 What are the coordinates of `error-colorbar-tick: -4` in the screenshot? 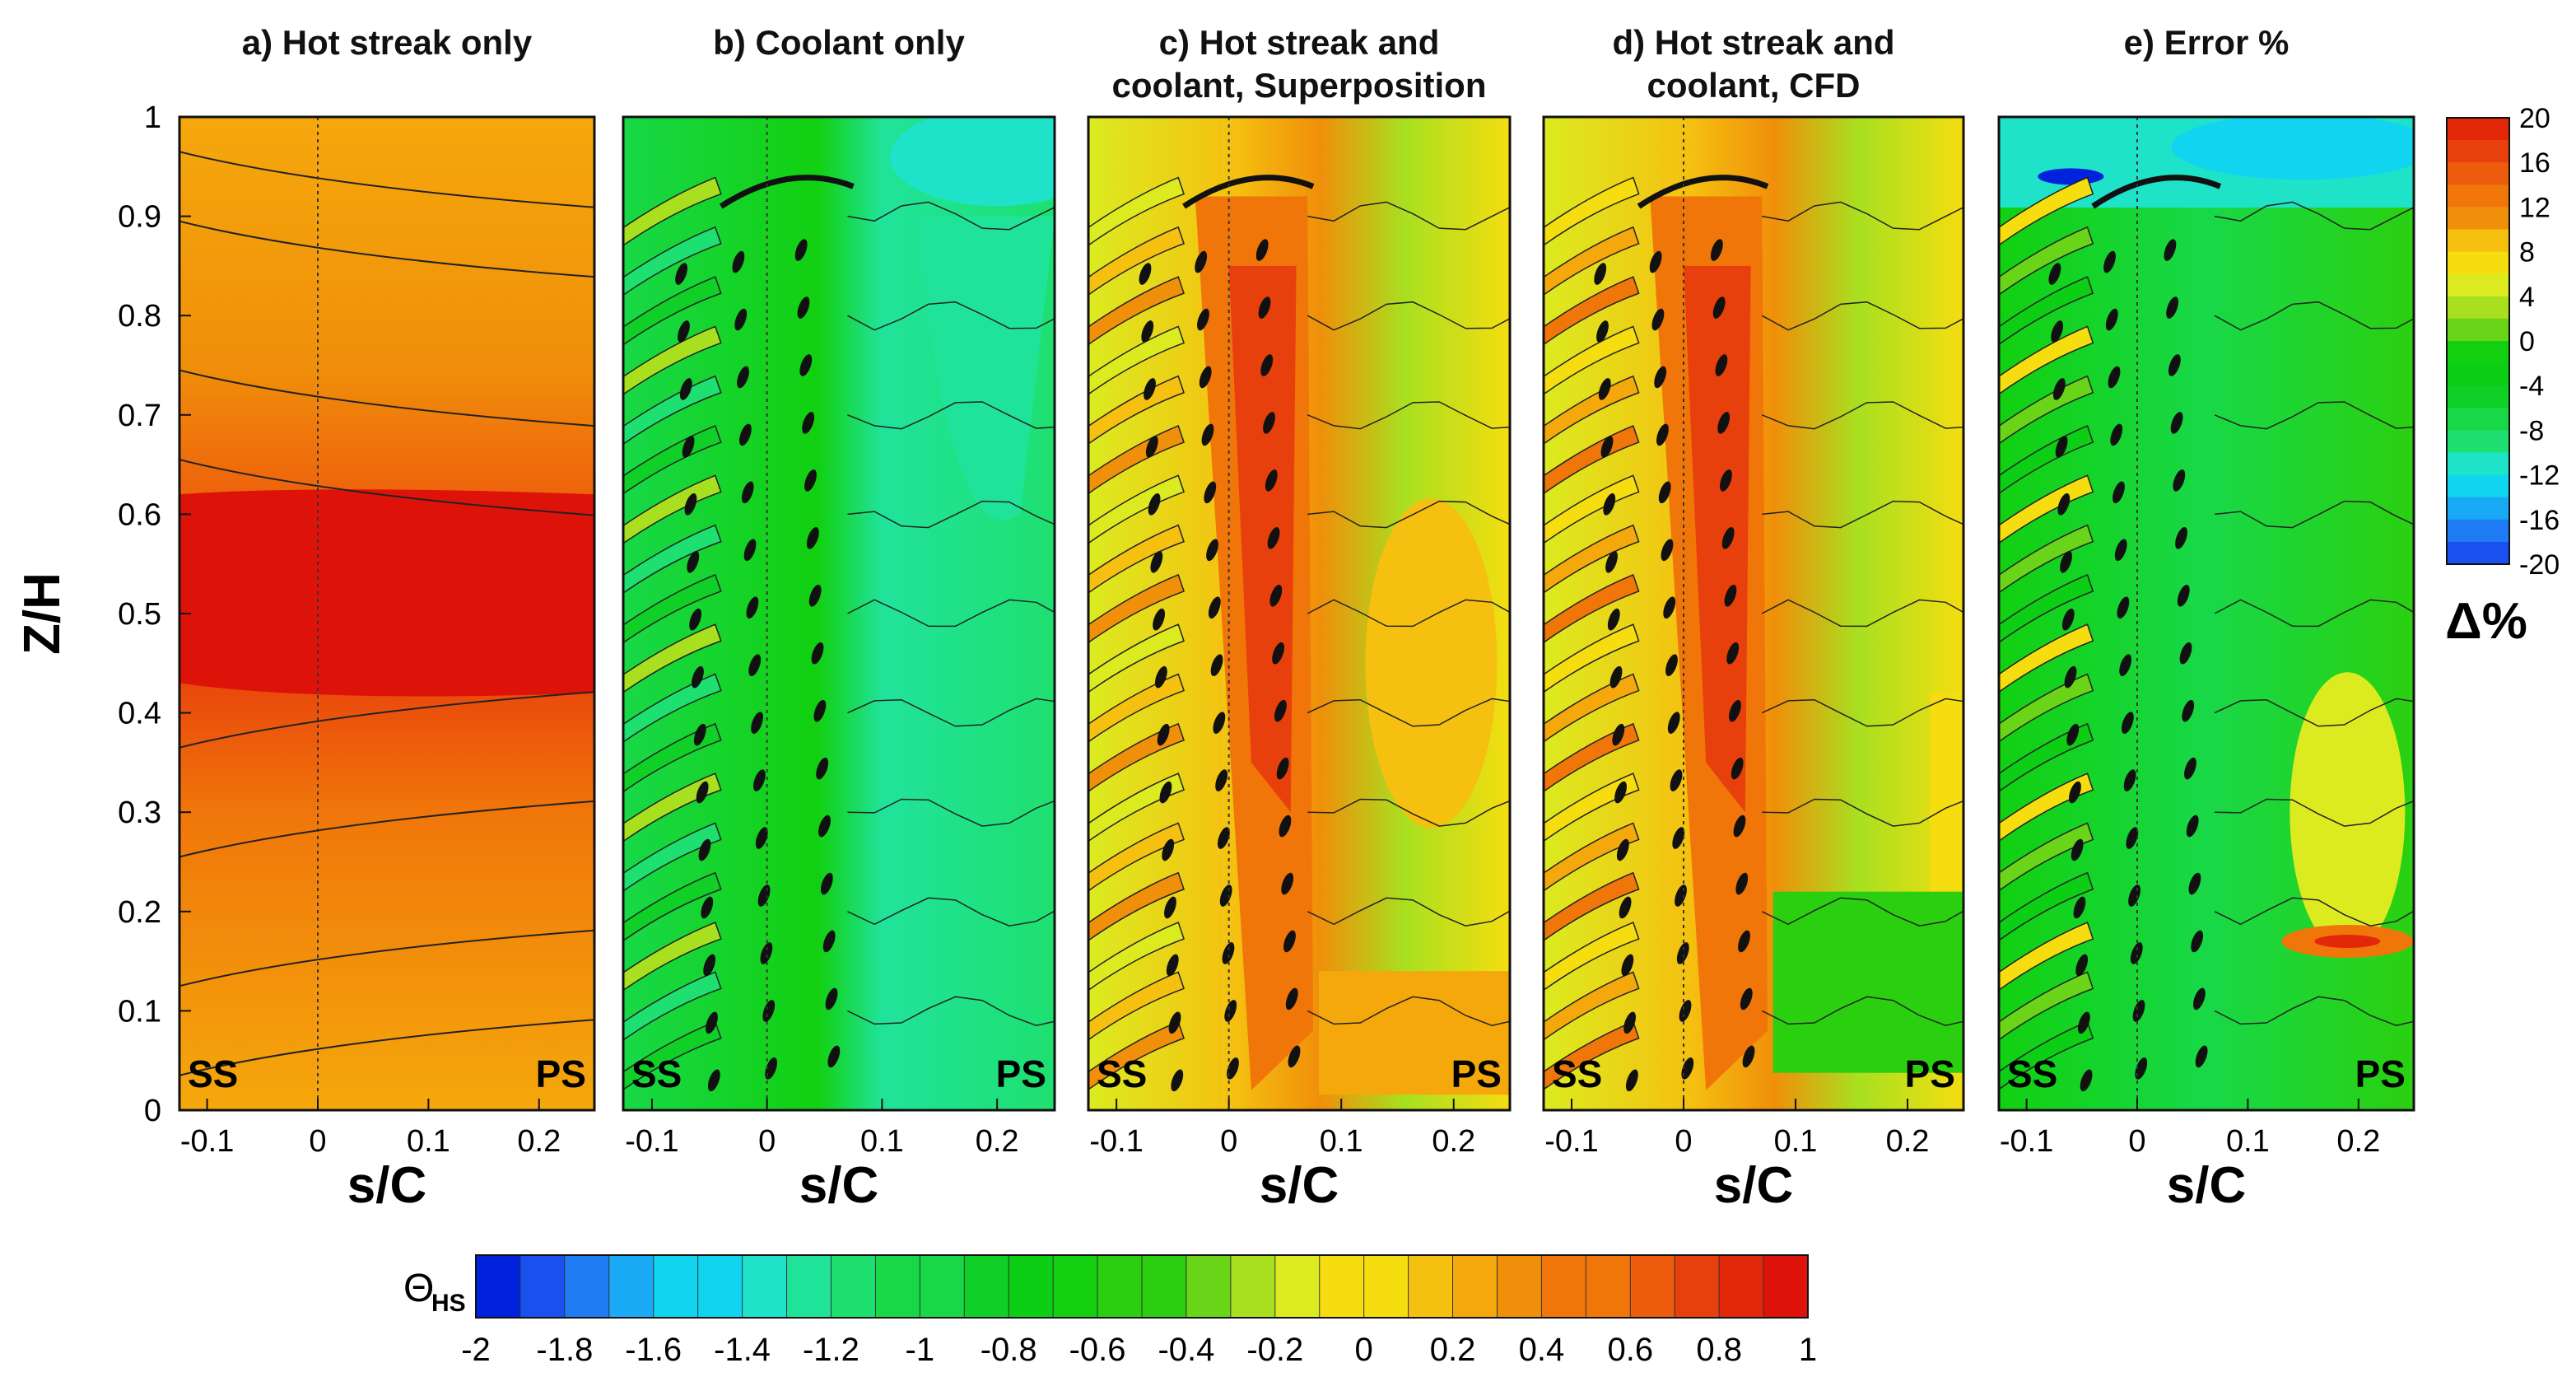 It's located at (2531, 387).